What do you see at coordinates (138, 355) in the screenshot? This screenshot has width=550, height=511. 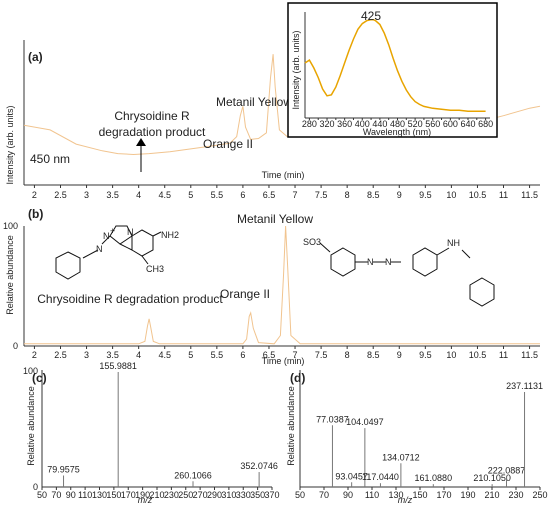 I see `panel-b-xtick-label: 4` at bounding box center [138, 355].